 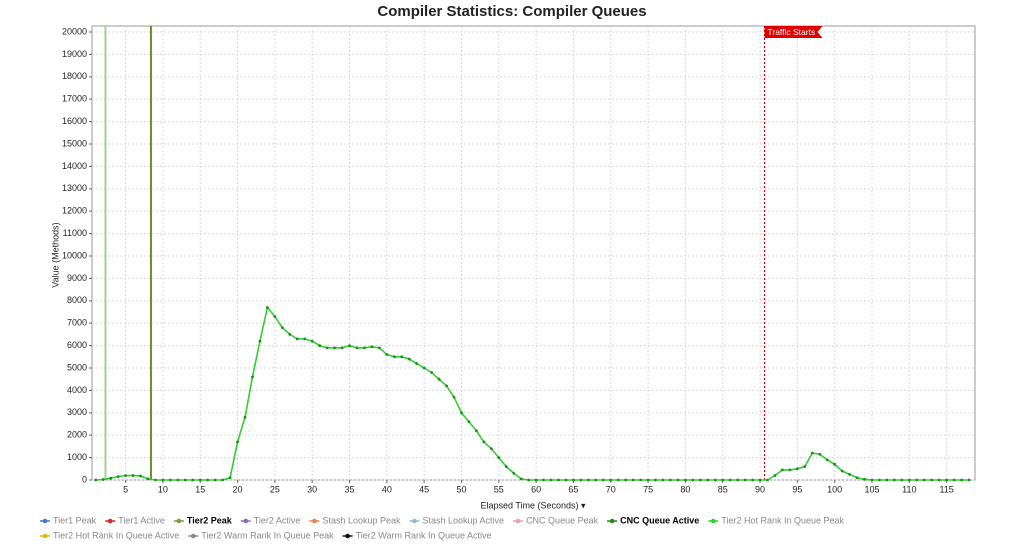 What do you see at coordinates (74, 255) in the screenshot?
I see `y-tick-label: 10000` at bounding box center [74, 255].